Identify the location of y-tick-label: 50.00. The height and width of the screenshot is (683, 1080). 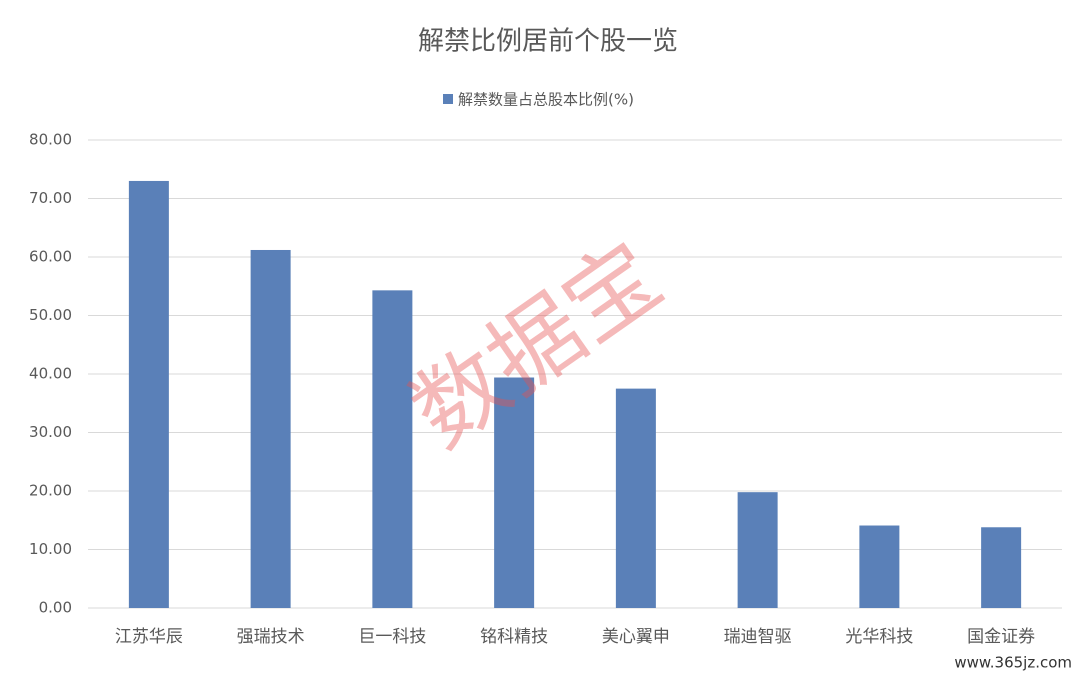
(50, 315).